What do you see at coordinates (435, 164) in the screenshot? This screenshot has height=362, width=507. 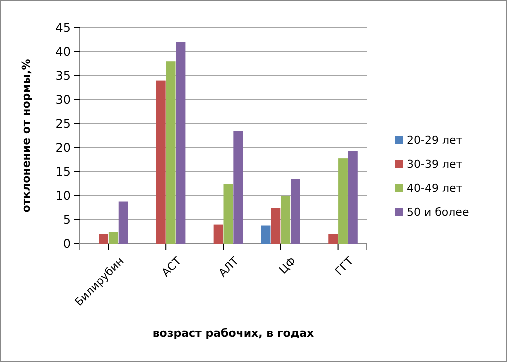 I see `legend-label: 30-39 лет` at bounding box center [435, 164].